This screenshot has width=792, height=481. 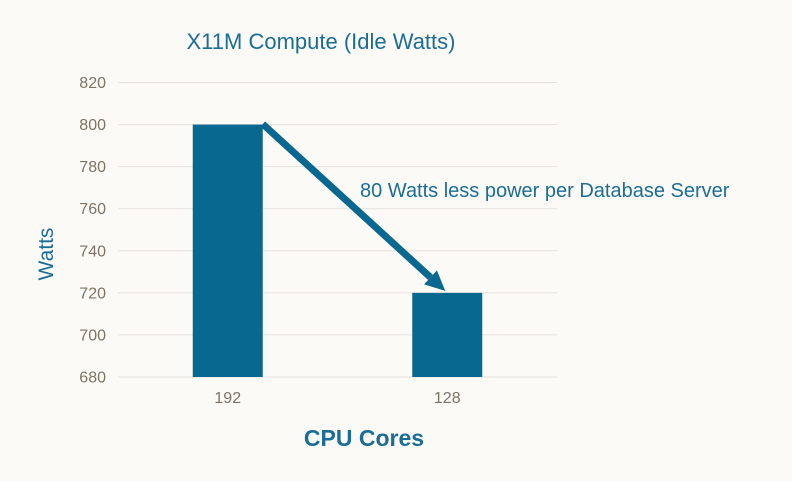 I want to click on chart-title: X11M Compute (Idle Watts), so click(x=321, y=41).